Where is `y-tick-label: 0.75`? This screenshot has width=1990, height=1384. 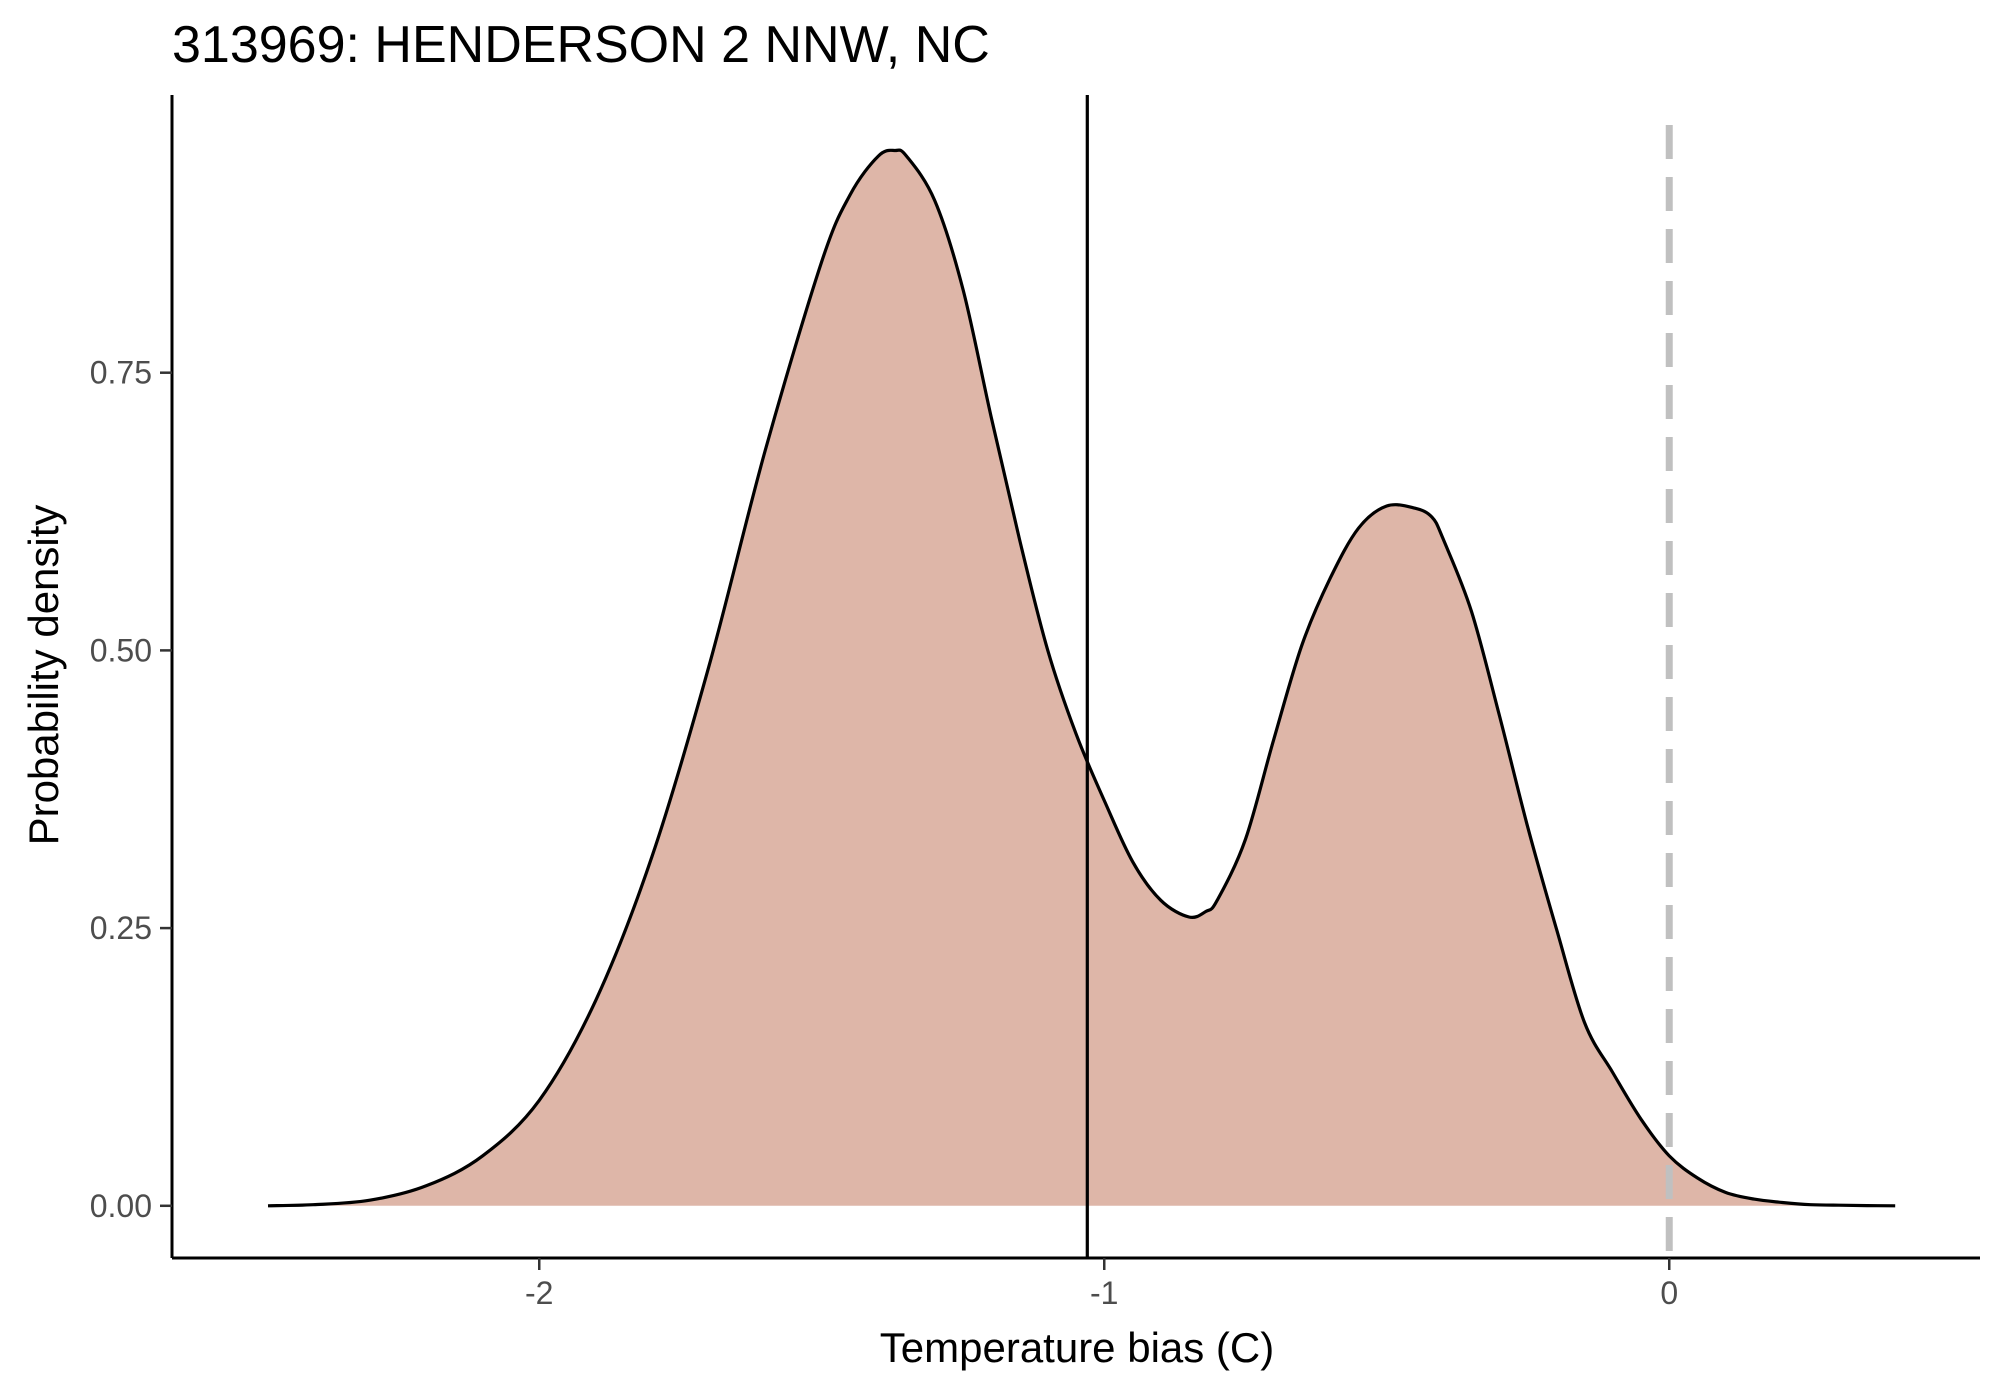
y-tick-label: 0.75 is located at coordinates (121, 373).